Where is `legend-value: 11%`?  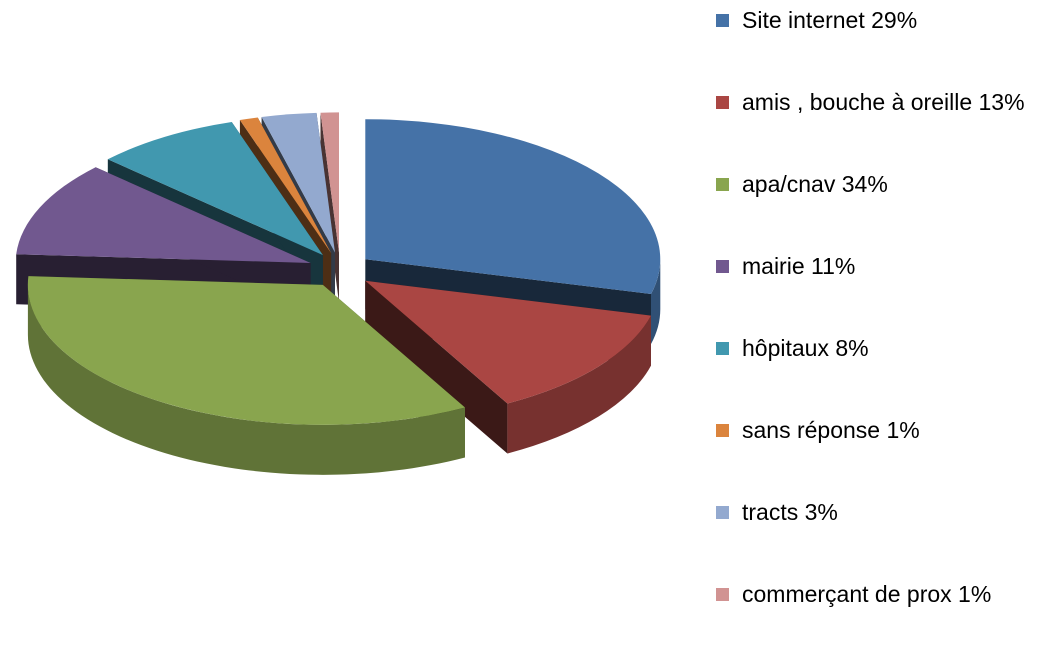
legend-value: 11% is located at coordinates (833, 266).